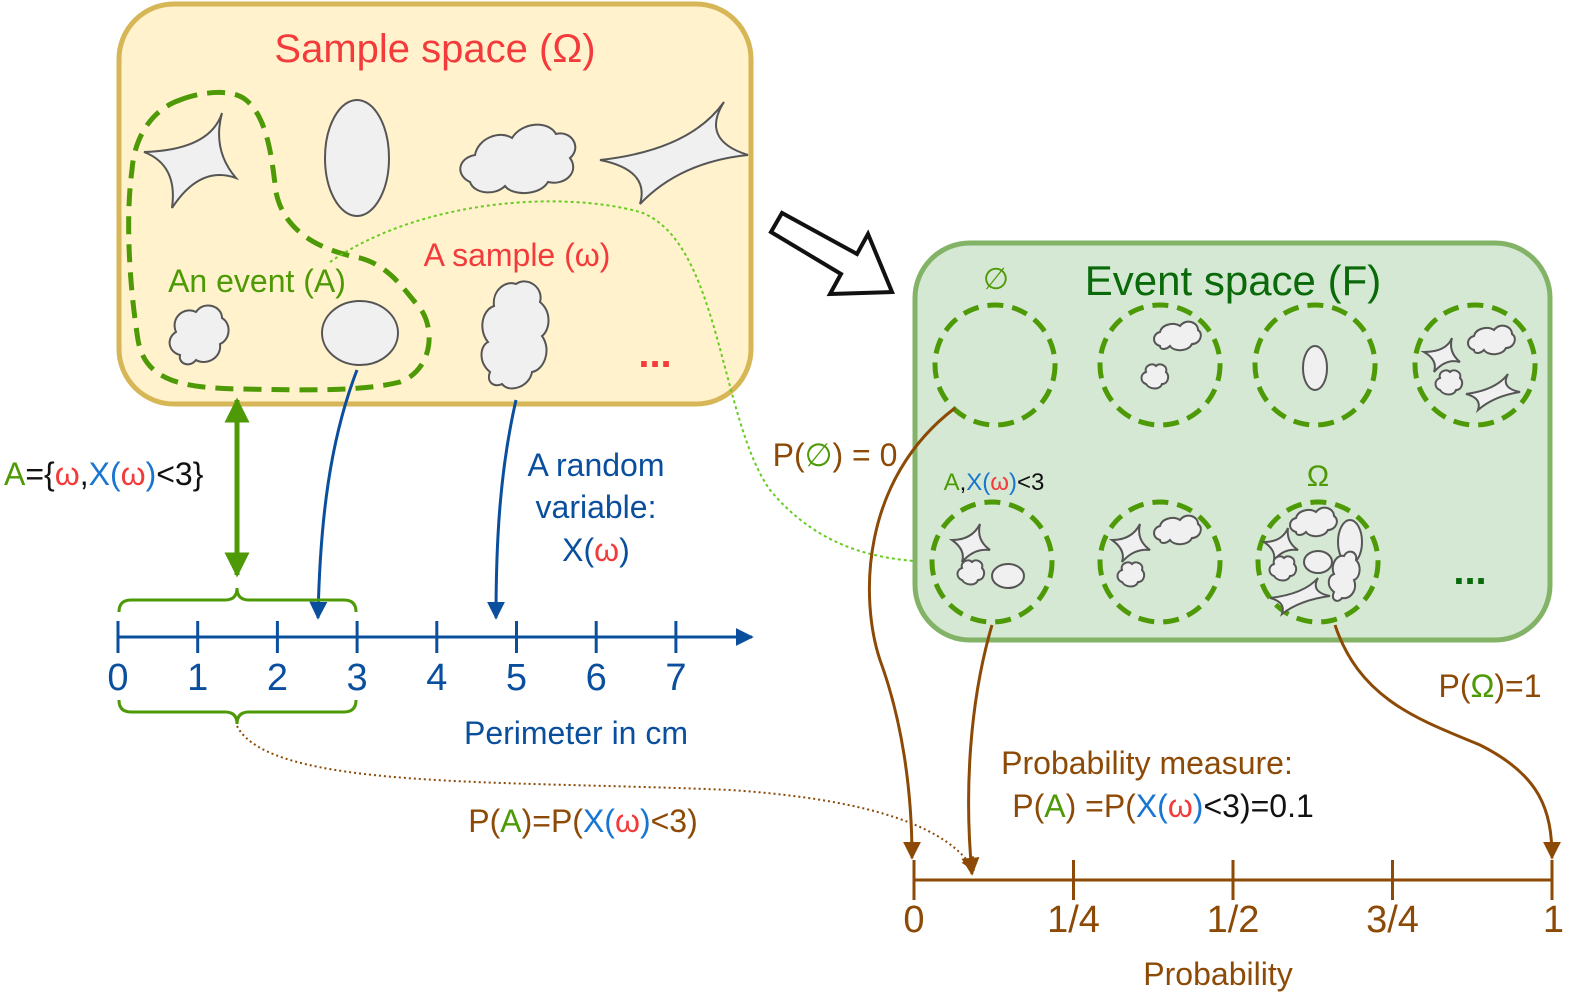 The height and width of the screenshot is (998, 1574). What do you see at coordinates (1160, 562) in the screenshot?
I see `event-circle-star-cloud` at bounding box center [1160, 562].